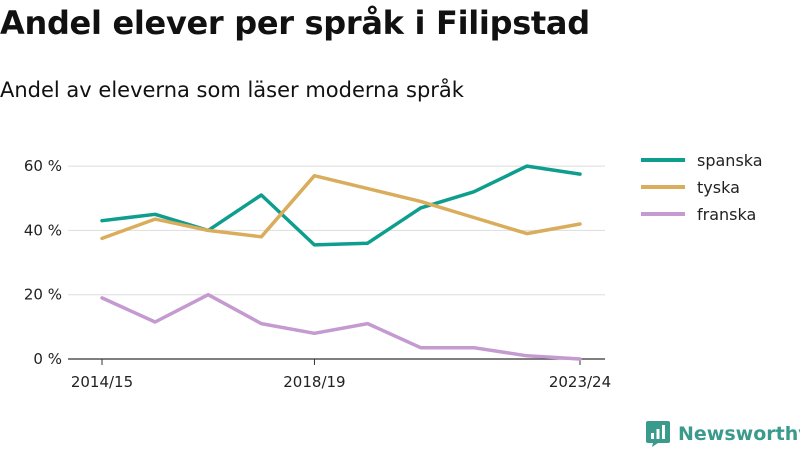 The width and height of the screenshot is (800, 450). I want to click on series-line-franska, so click(341, 326).